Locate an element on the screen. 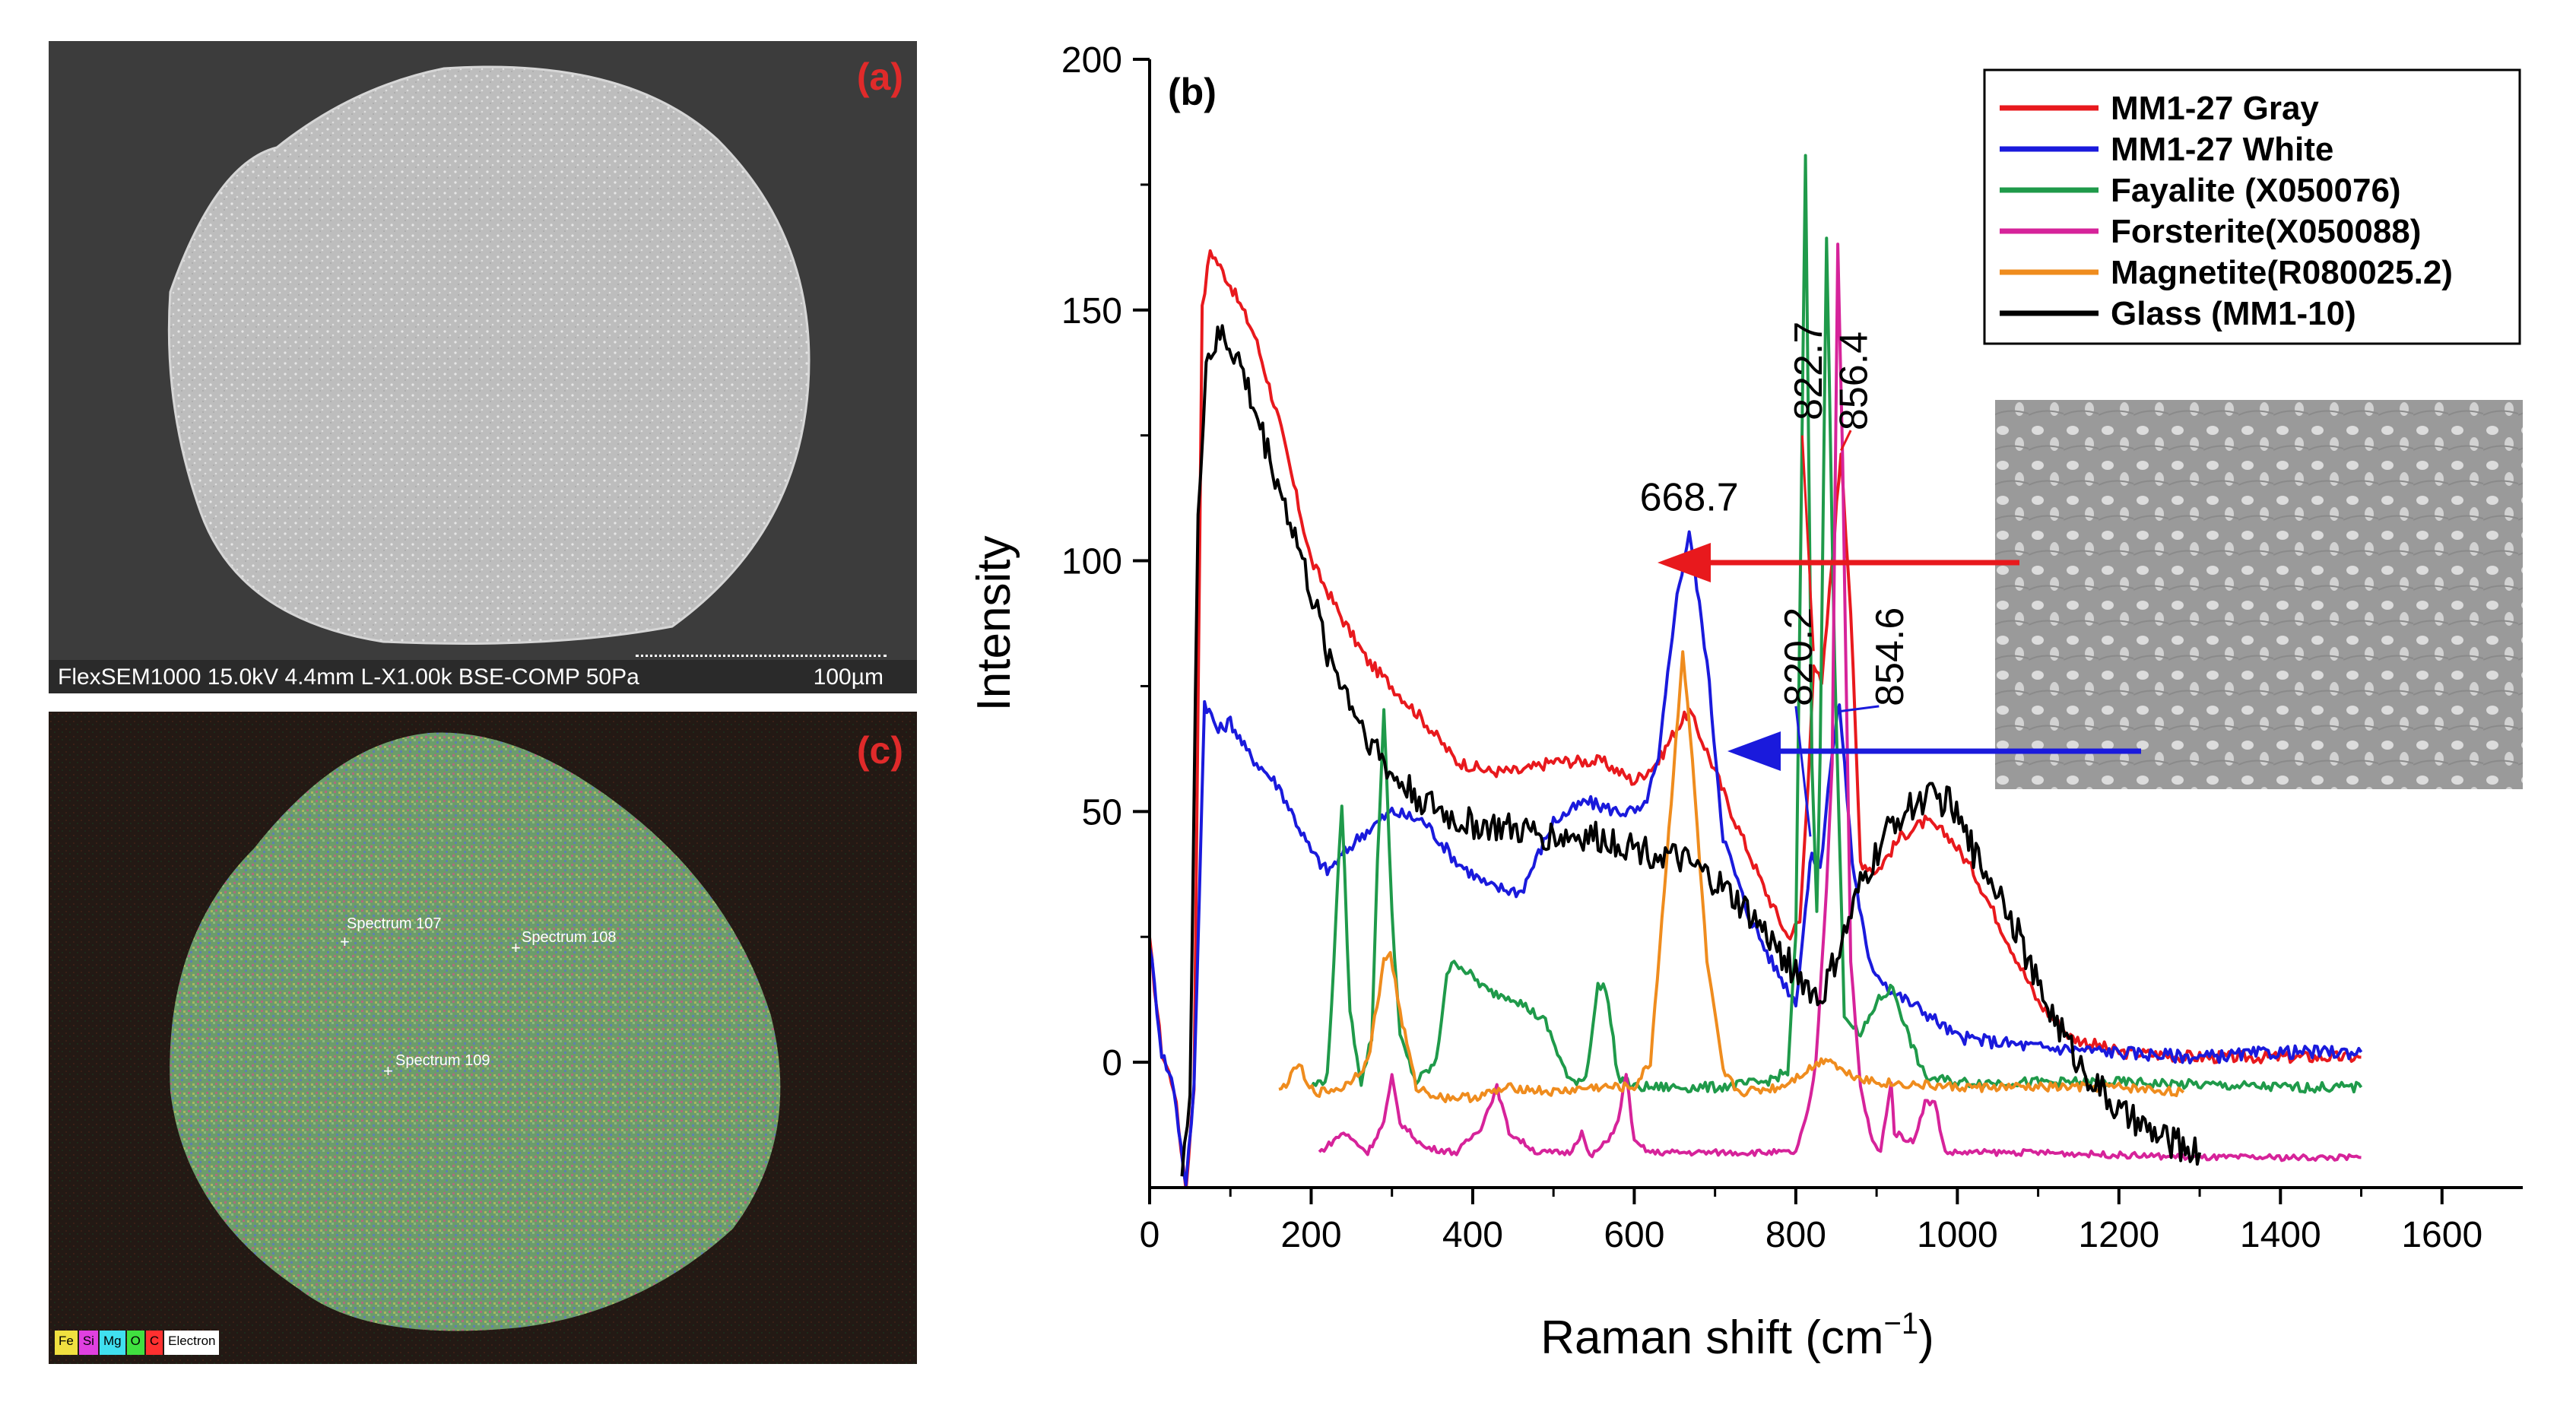 The height and width of the screenshot is (1402, 2576). element-swatch: Si is located at coordinates (88, 1343).